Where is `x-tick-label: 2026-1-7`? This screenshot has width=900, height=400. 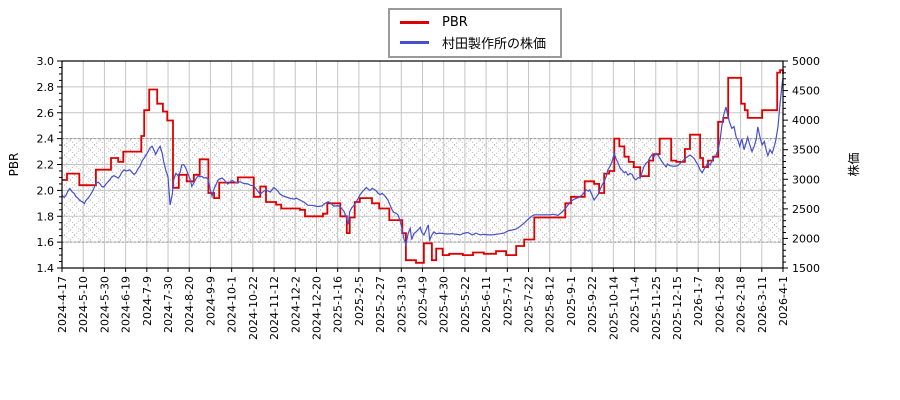
x-tick-label: 2026-1-7 is located at coordinates (698, 301).